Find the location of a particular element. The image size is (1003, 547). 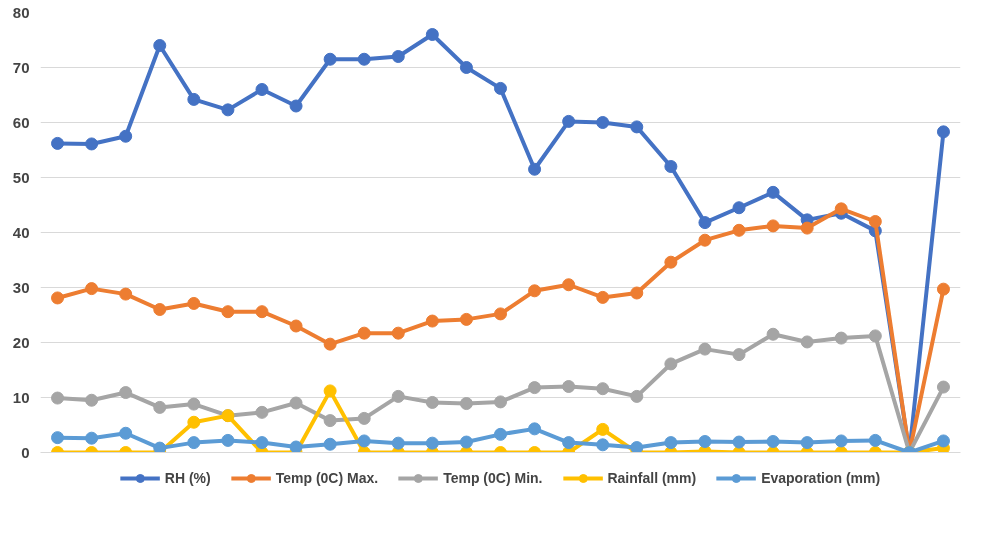

legend-label: Evaporation (mm) is located at coordinates (821, 478).